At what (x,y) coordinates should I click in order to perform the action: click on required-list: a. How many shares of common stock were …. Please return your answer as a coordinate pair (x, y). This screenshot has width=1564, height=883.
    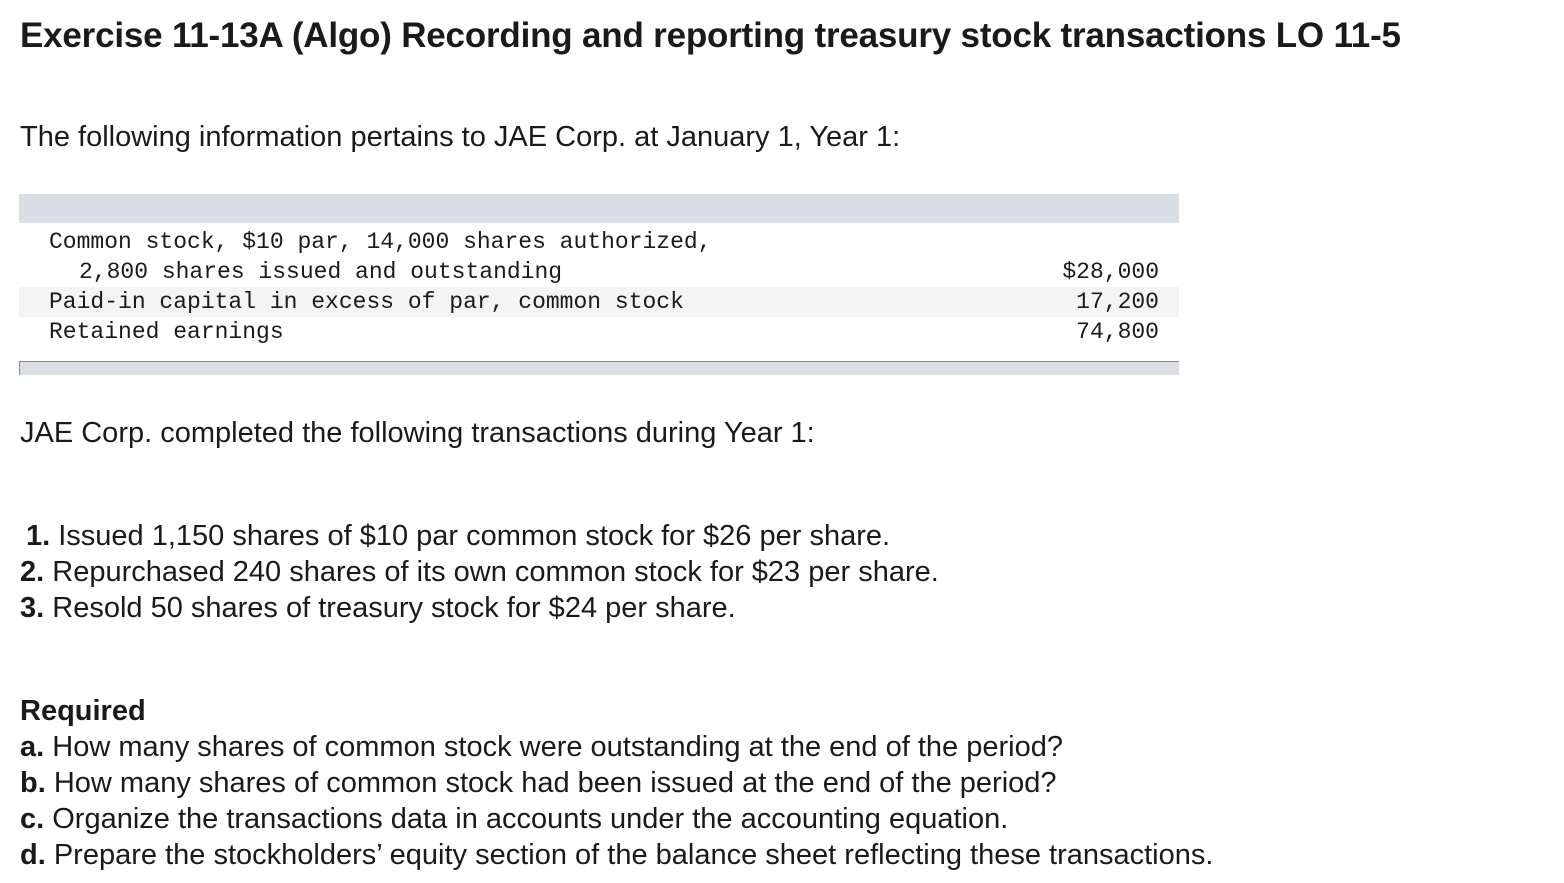
    Looking at the image, I should click on (616, 801).